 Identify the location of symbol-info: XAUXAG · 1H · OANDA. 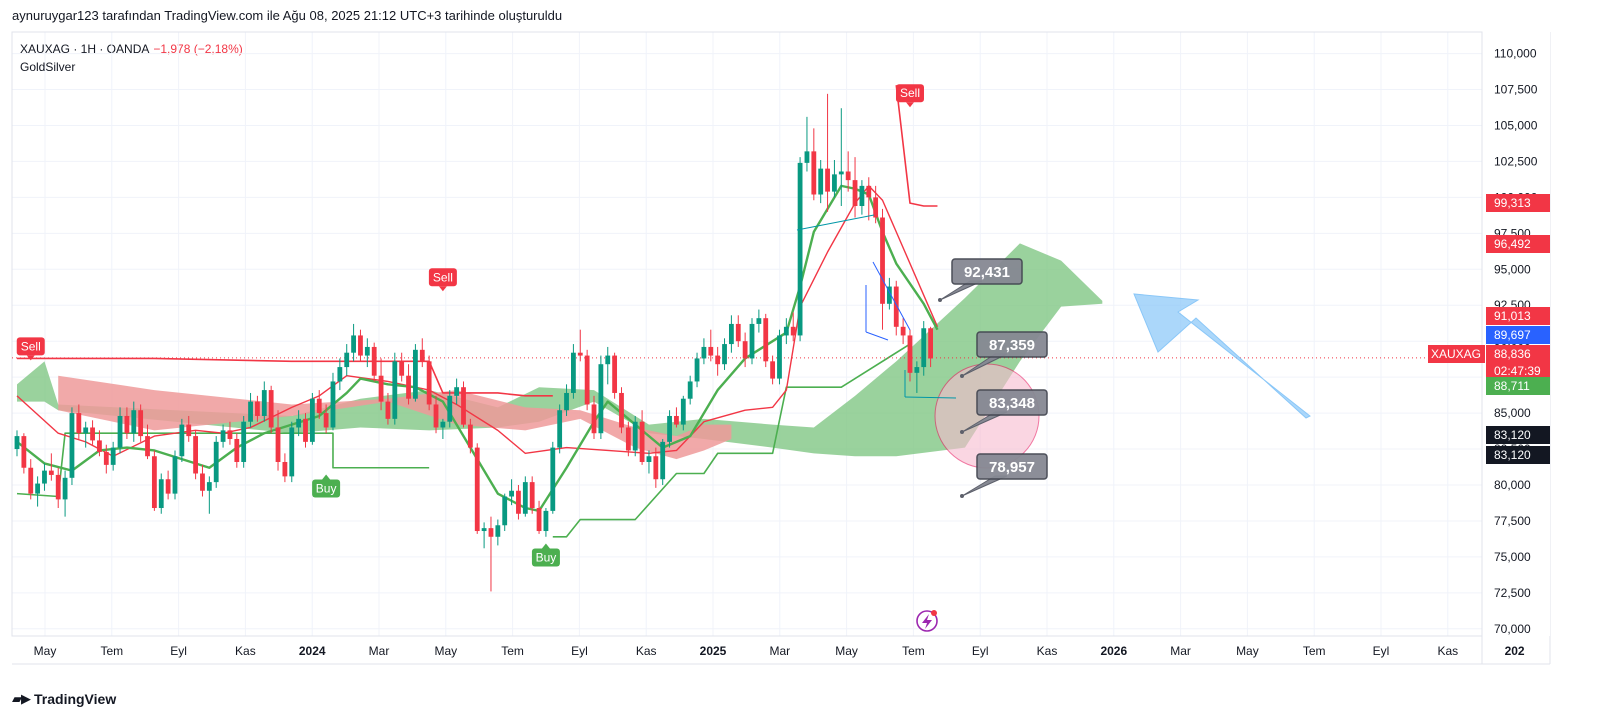
(85, 49).